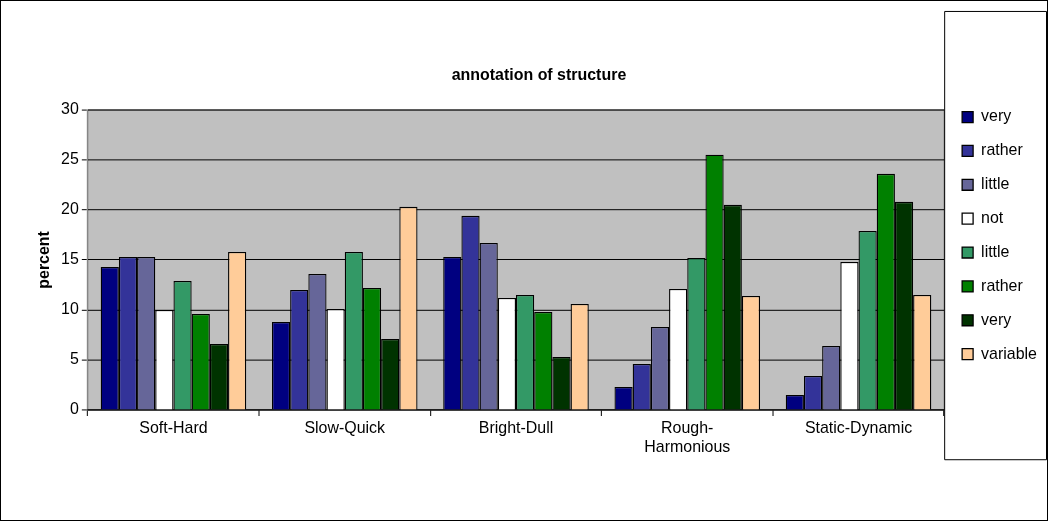  I want to click on chart-title: annotation of structure, so click(539, 74).